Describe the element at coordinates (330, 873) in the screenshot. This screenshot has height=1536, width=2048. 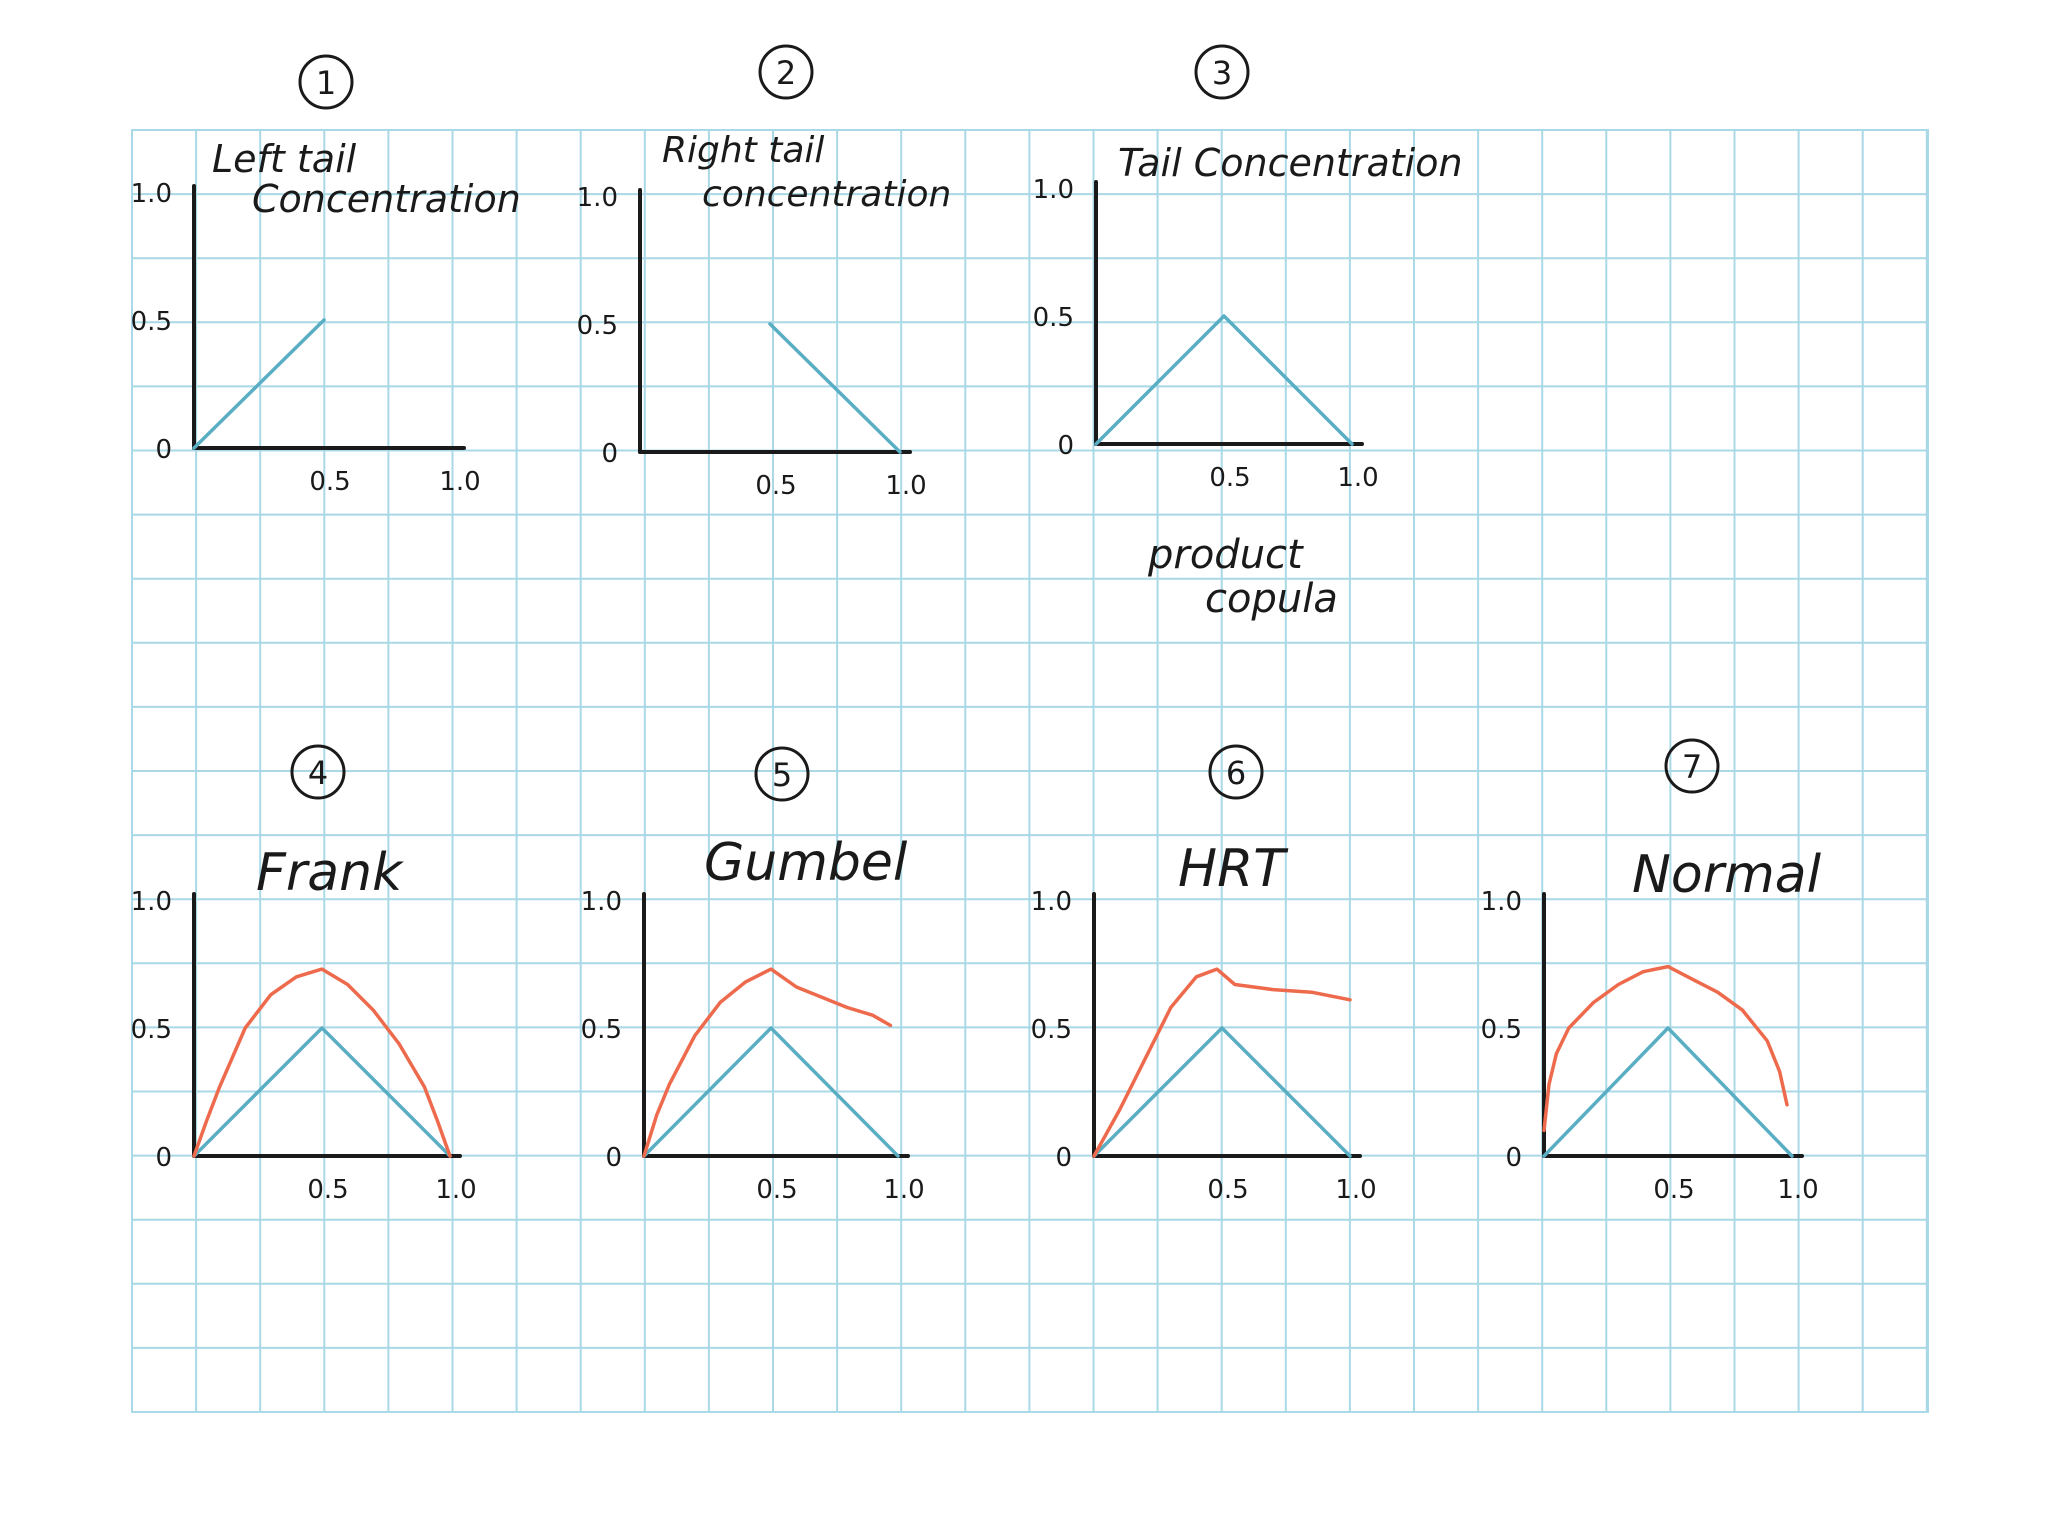
I see `chart-title: Frank` at that location.